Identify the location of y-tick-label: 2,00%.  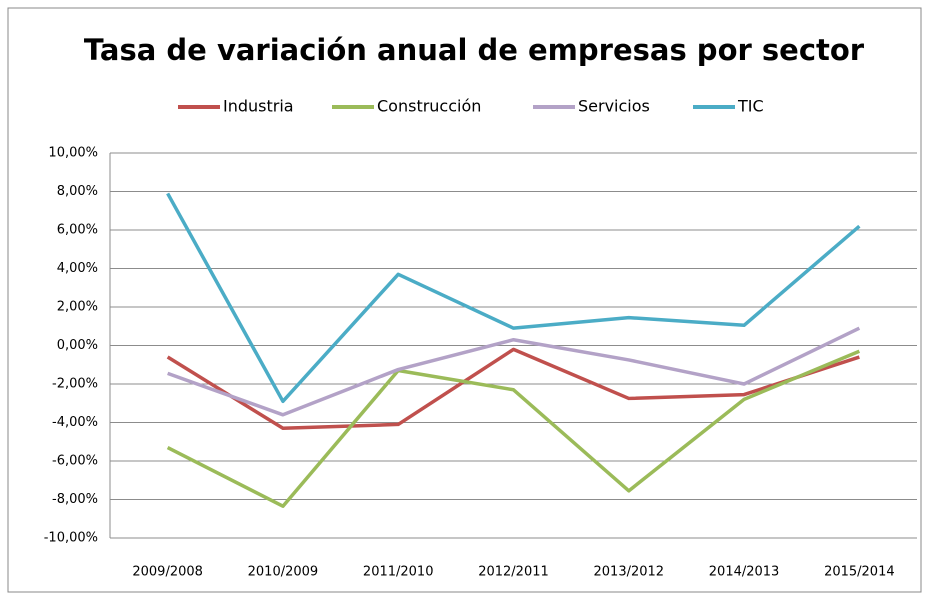
(77, 307).